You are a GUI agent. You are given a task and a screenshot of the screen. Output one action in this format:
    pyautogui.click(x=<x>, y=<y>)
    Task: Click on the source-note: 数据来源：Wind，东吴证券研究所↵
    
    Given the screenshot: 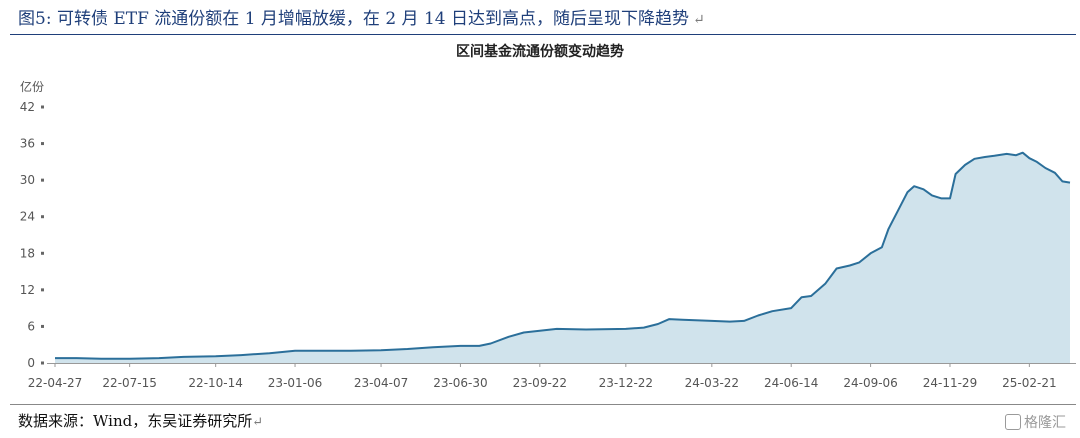 What is the action you would take?
    pyautogui.click(x=140, y=420)
    